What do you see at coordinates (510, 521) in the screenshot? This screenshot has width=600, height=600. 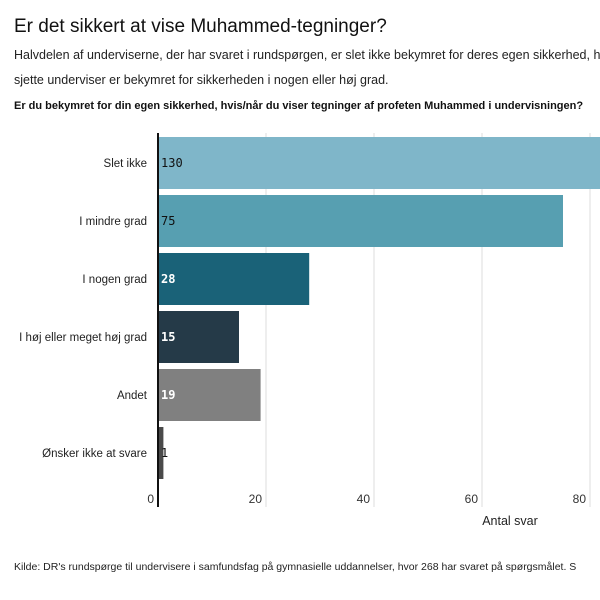 I see `x-axis-label: Antal svar` at bounding box center [510, 521].